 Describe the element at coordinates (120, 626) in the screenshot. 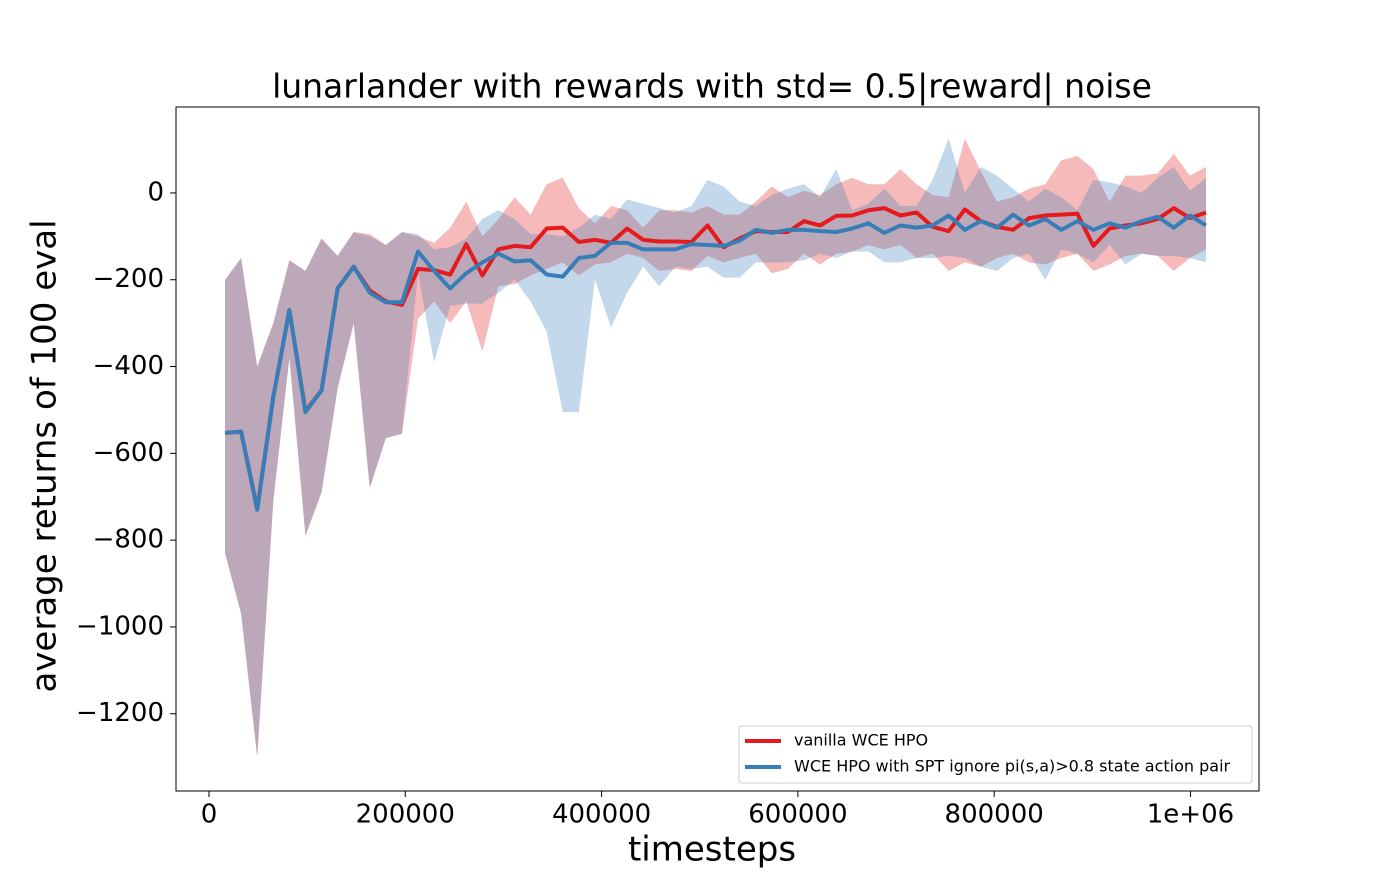

I see `y-tick-label: −1000` at that location.